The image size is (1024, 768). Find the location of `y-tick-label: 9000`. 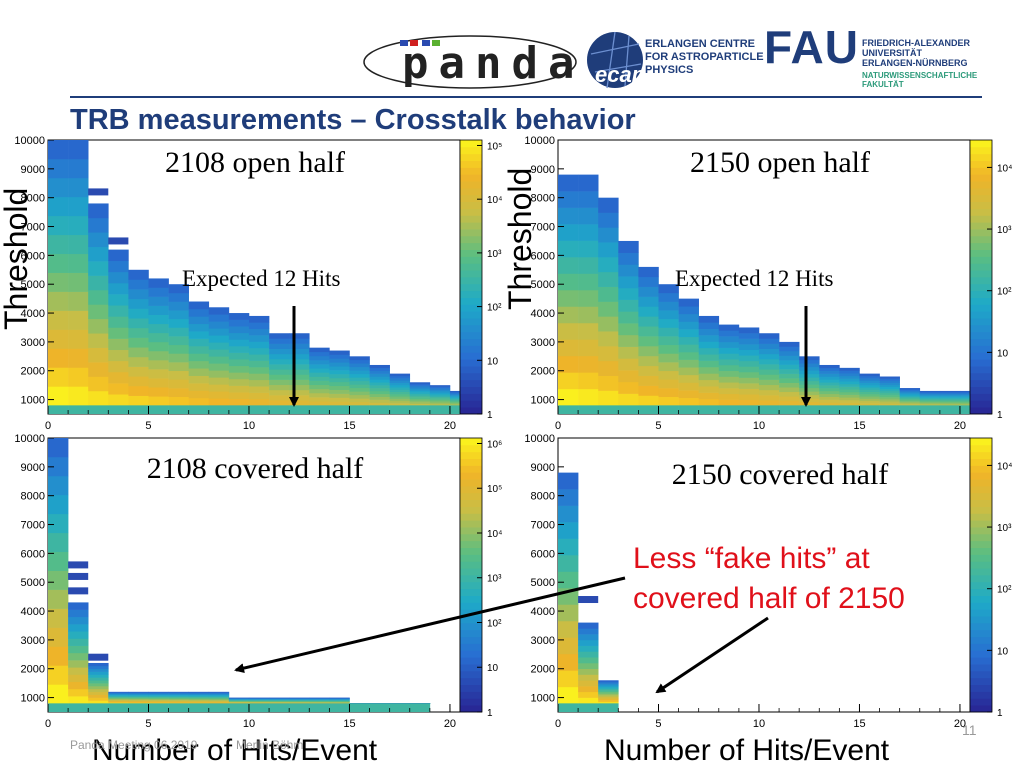

y-tick-label: 9000 is located at coordinates (543, 468).